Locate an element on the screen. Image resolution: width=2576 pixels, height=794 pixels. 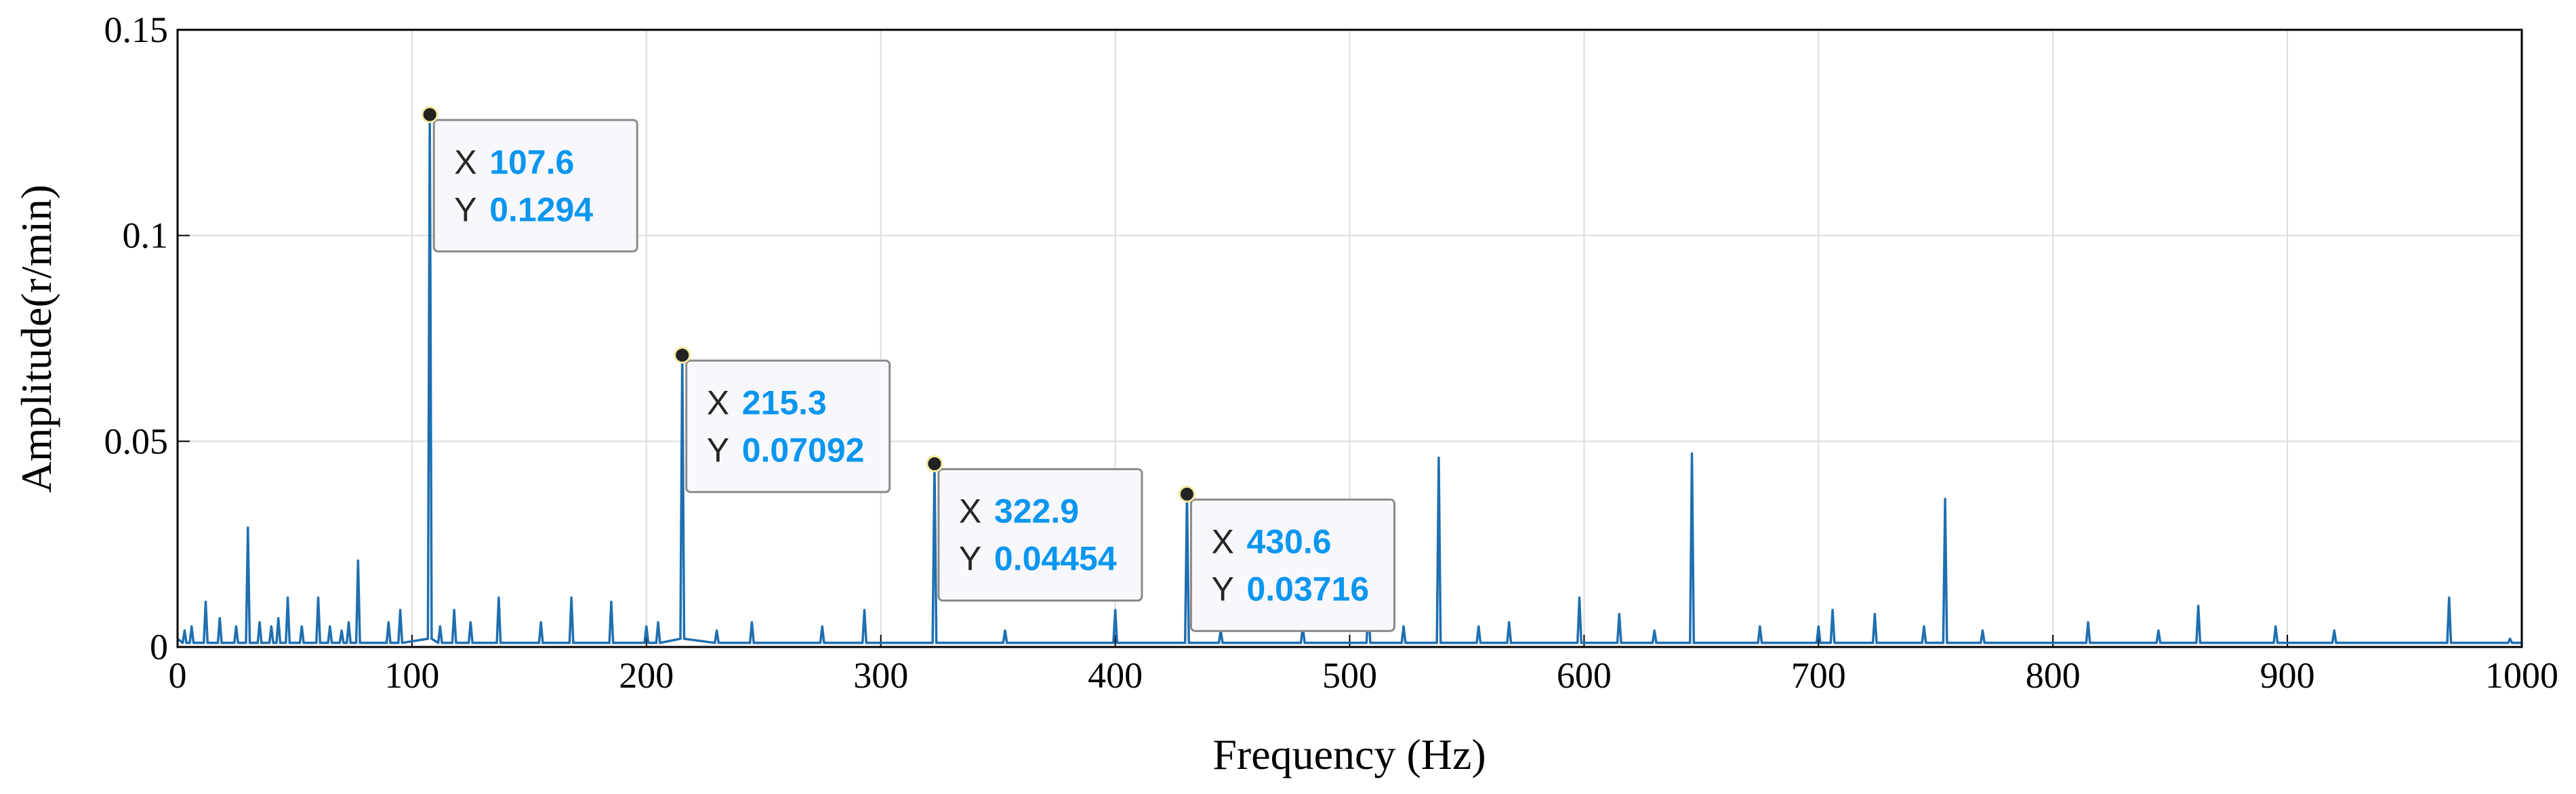
x-tick-label: 800 is located at coordinates (2054, 675).